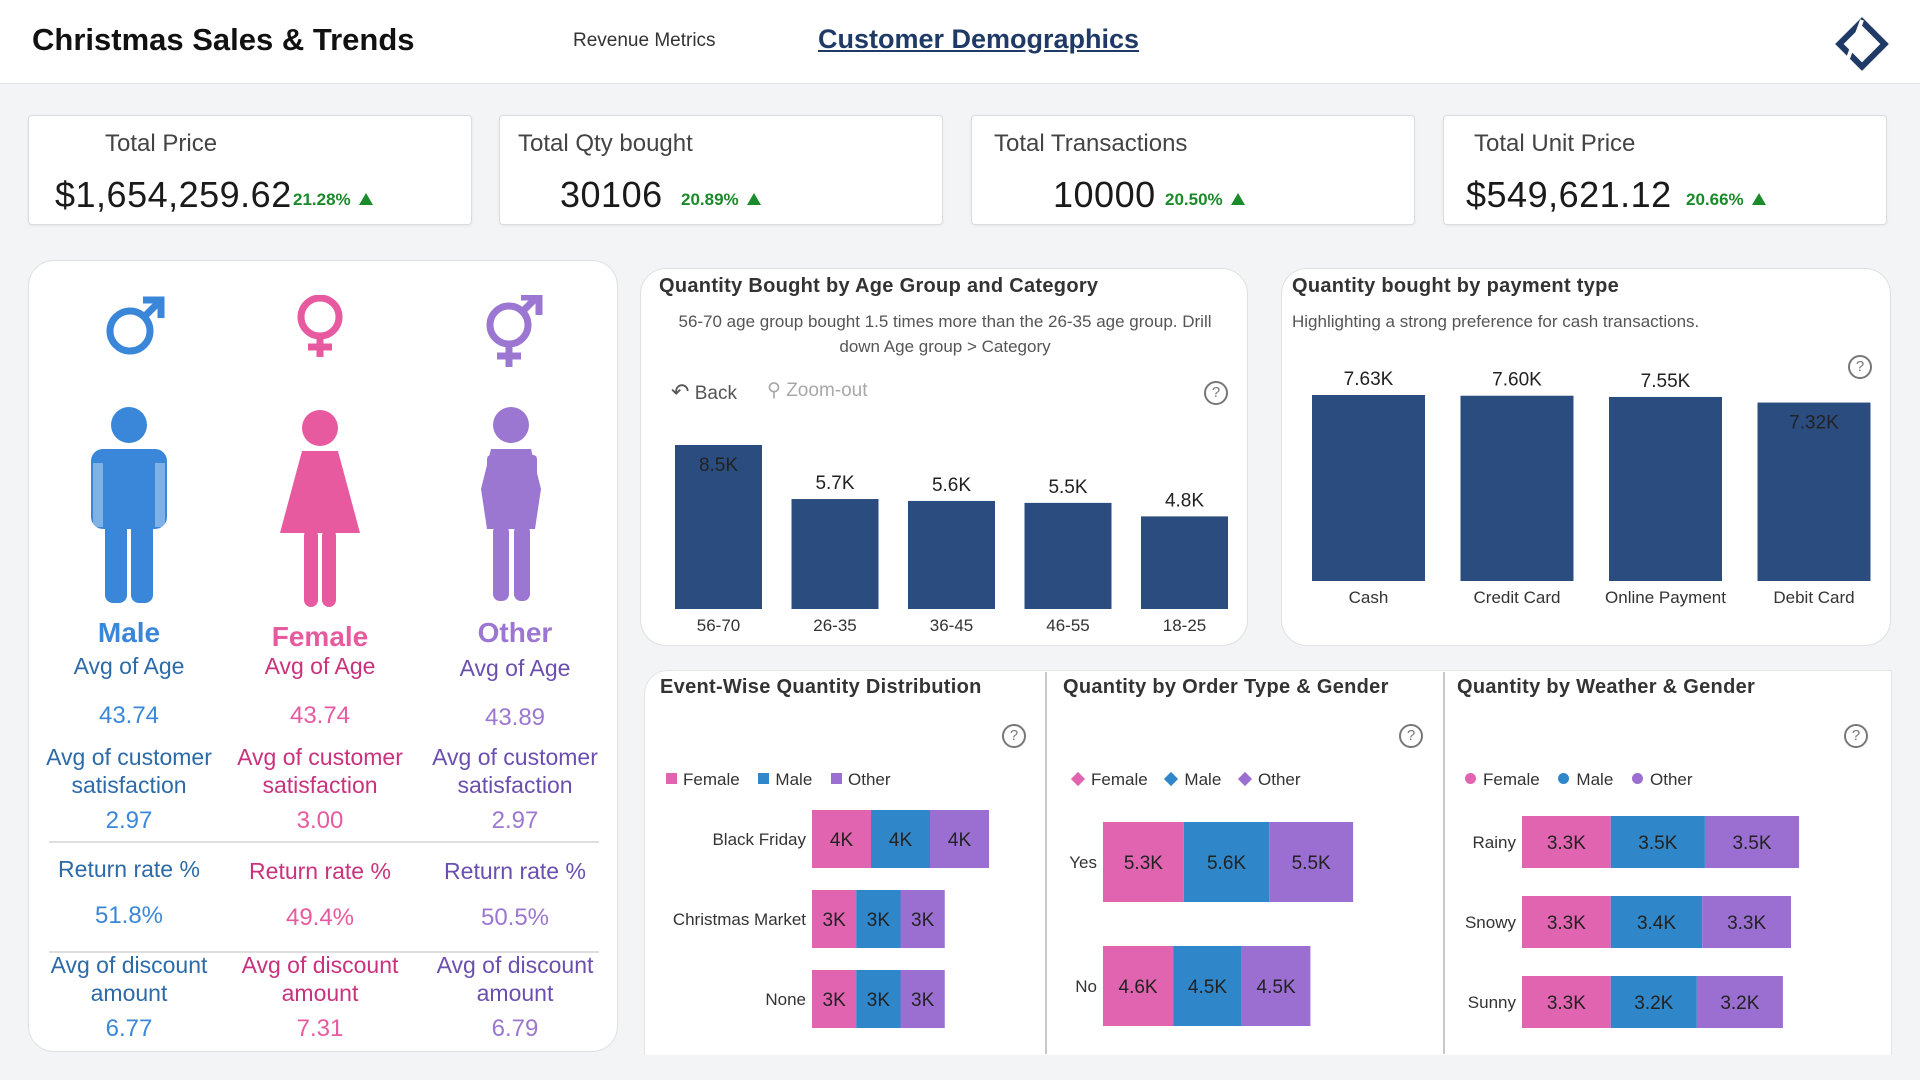  Describe the element at coordinates (1665, 170) in the screenshot. I see `kpi-card-total-unit-price: Total Unit Price $549,621.12 20.66%` at that location.